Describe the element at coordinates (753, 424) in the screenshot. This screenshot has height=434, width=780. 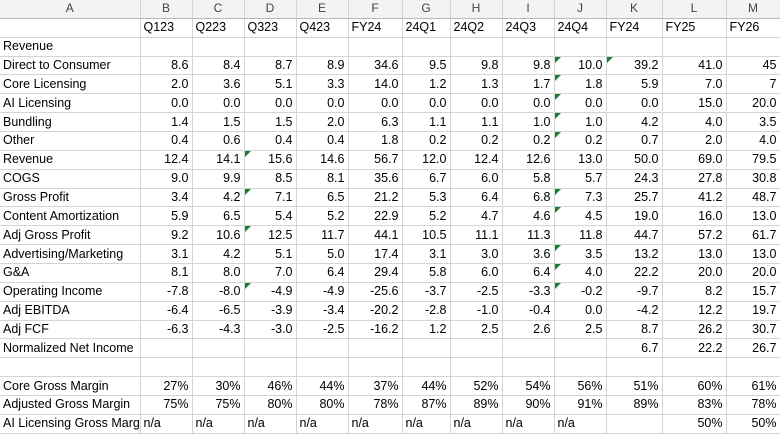
I see `value-cell: 50%` at that location.